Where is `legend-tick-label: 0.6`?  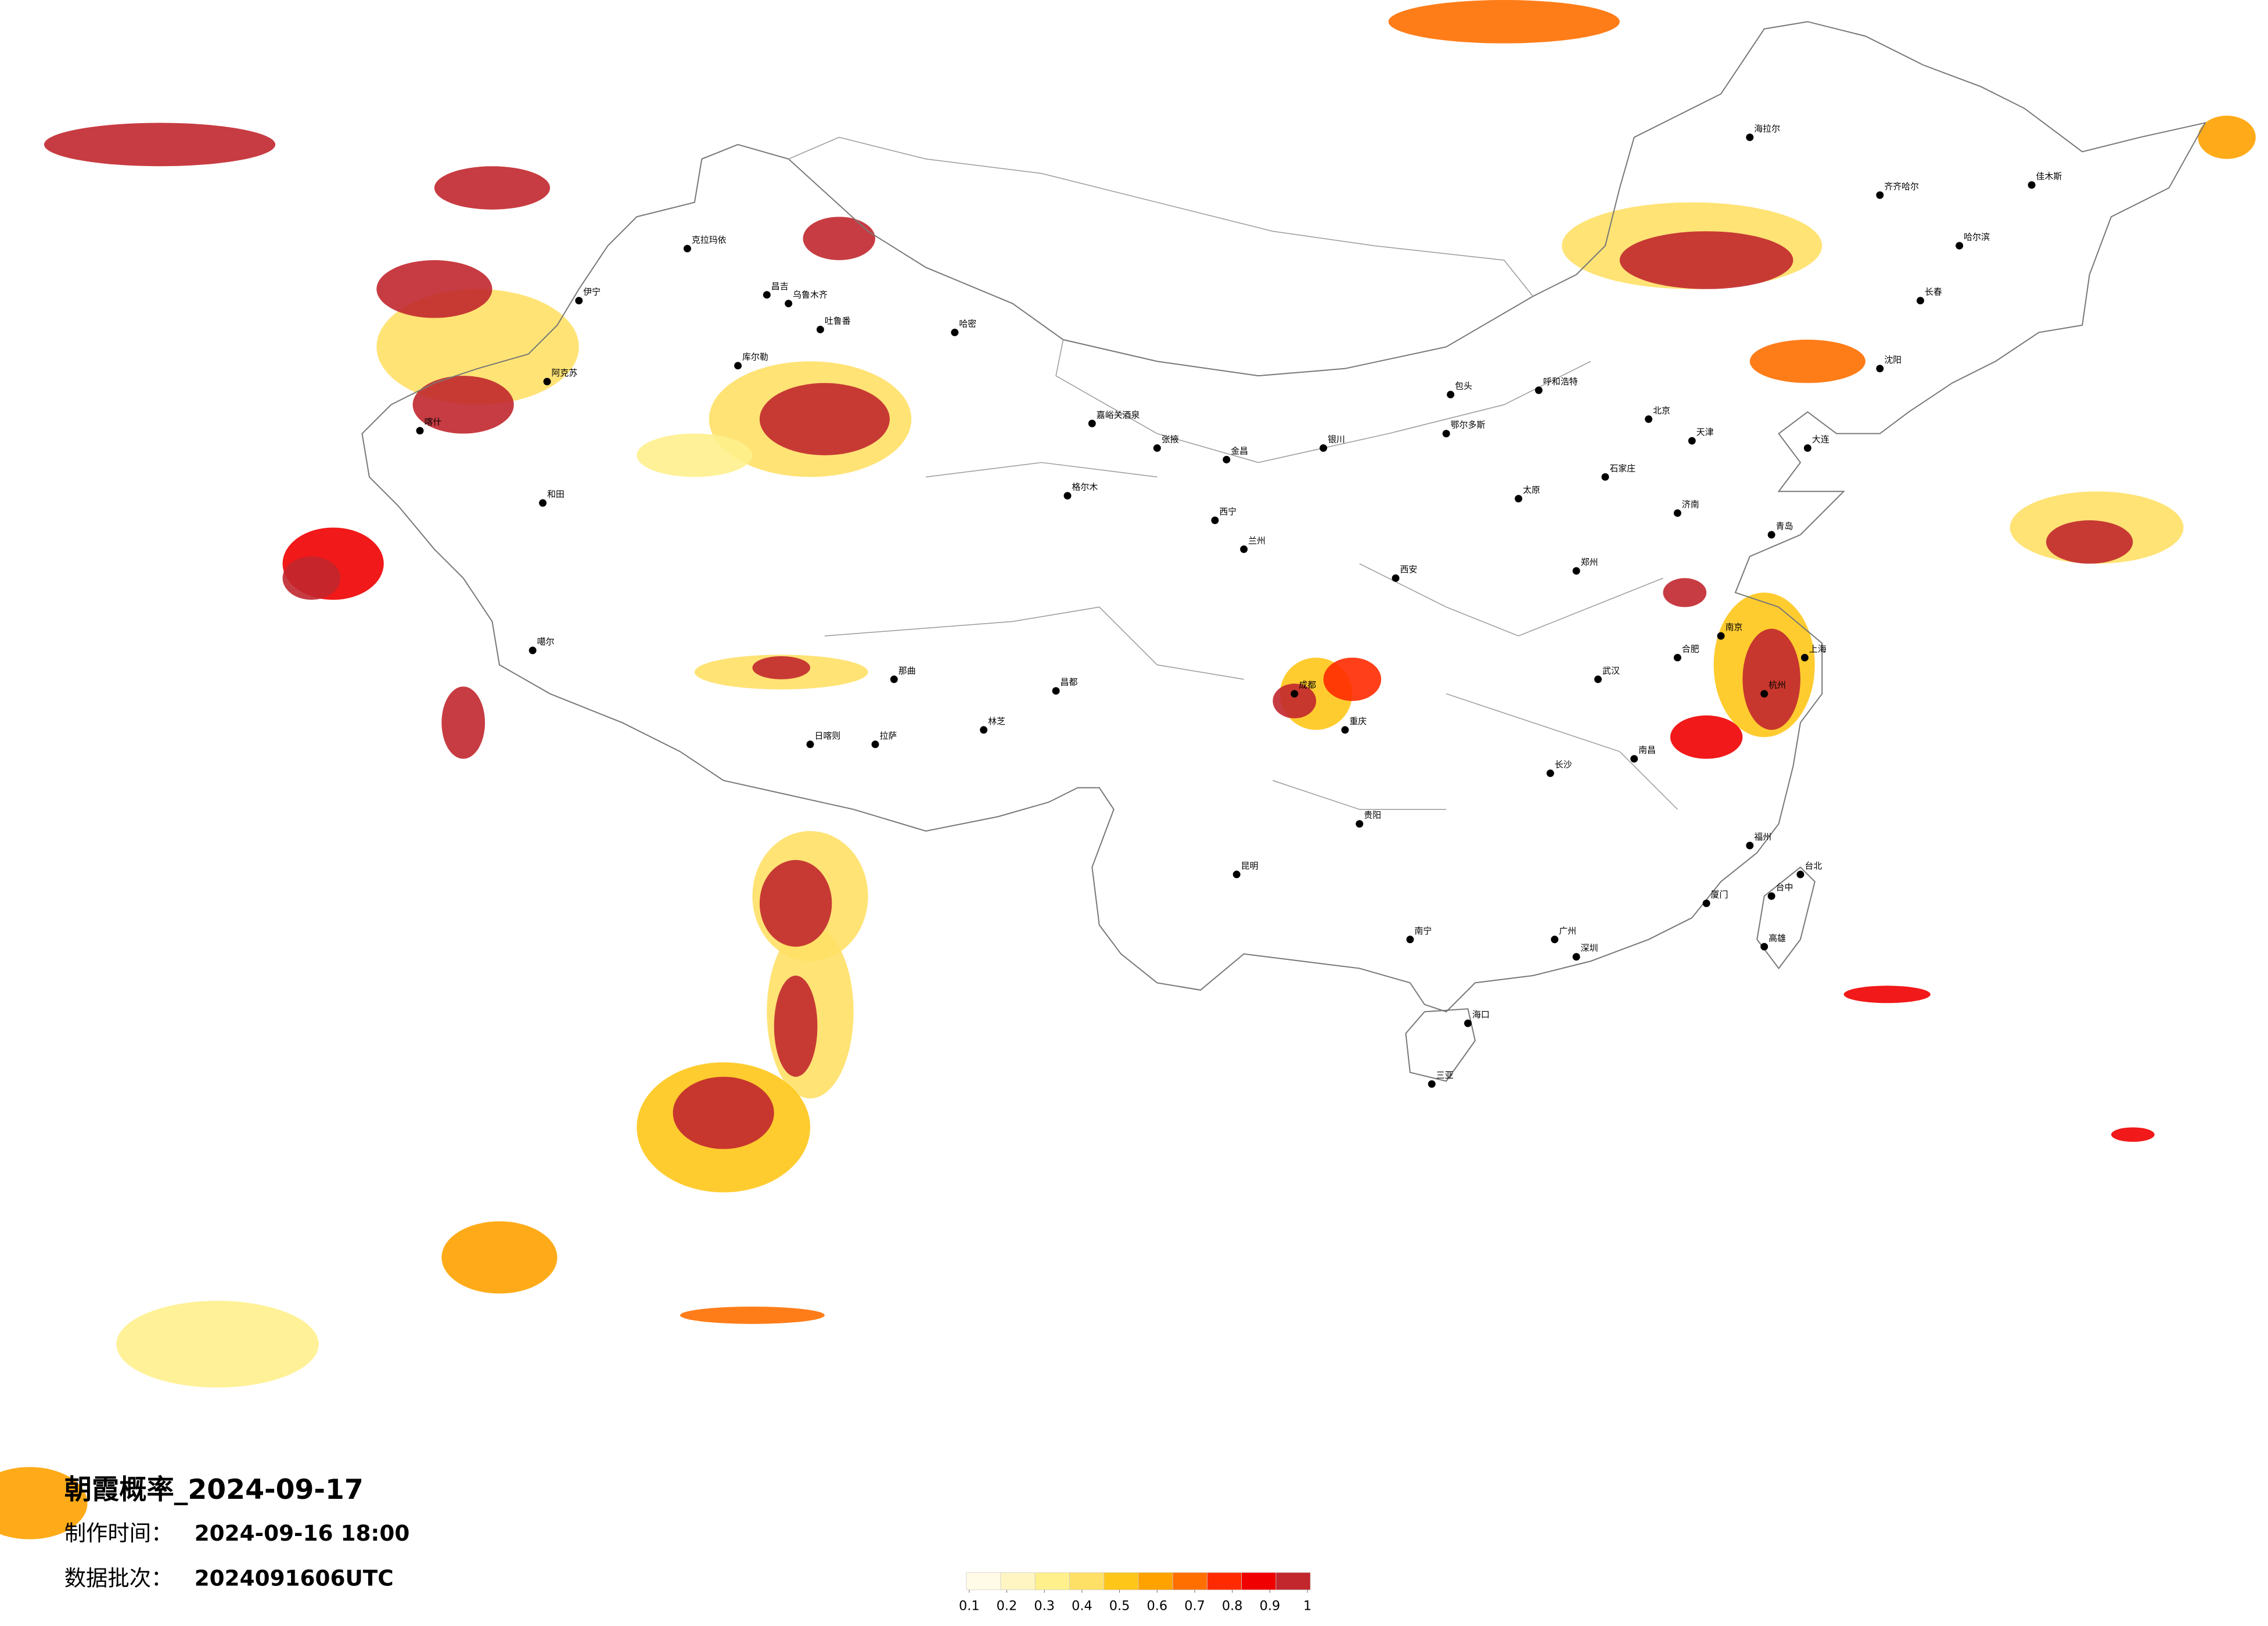 legend-tick-label: 0.6 is located at coordinates (1157, 1606).